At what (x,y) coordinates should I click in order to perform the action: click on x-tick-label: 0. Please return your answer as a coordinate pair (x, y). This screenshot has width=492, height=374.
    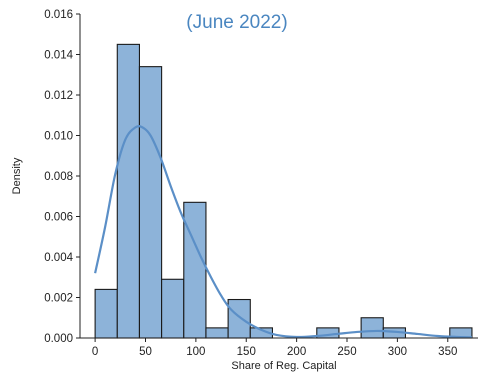
    Looking at the image, I should click on (95, 352).